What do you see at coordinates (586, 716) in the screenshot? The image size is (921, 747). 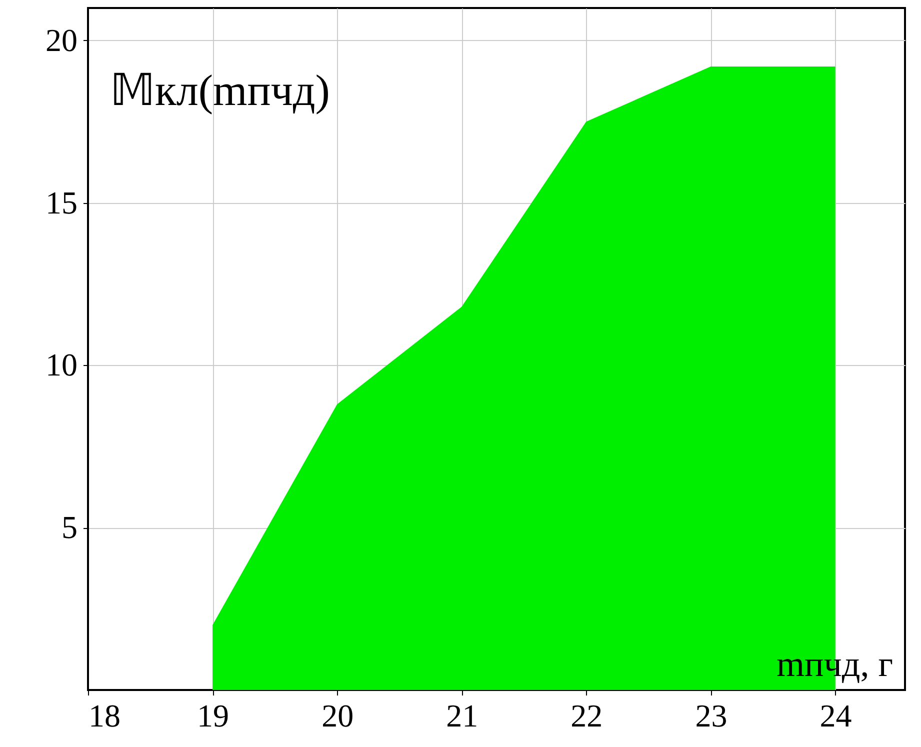 I see `x-tick-label: 22` at bounding box center [586, 716].